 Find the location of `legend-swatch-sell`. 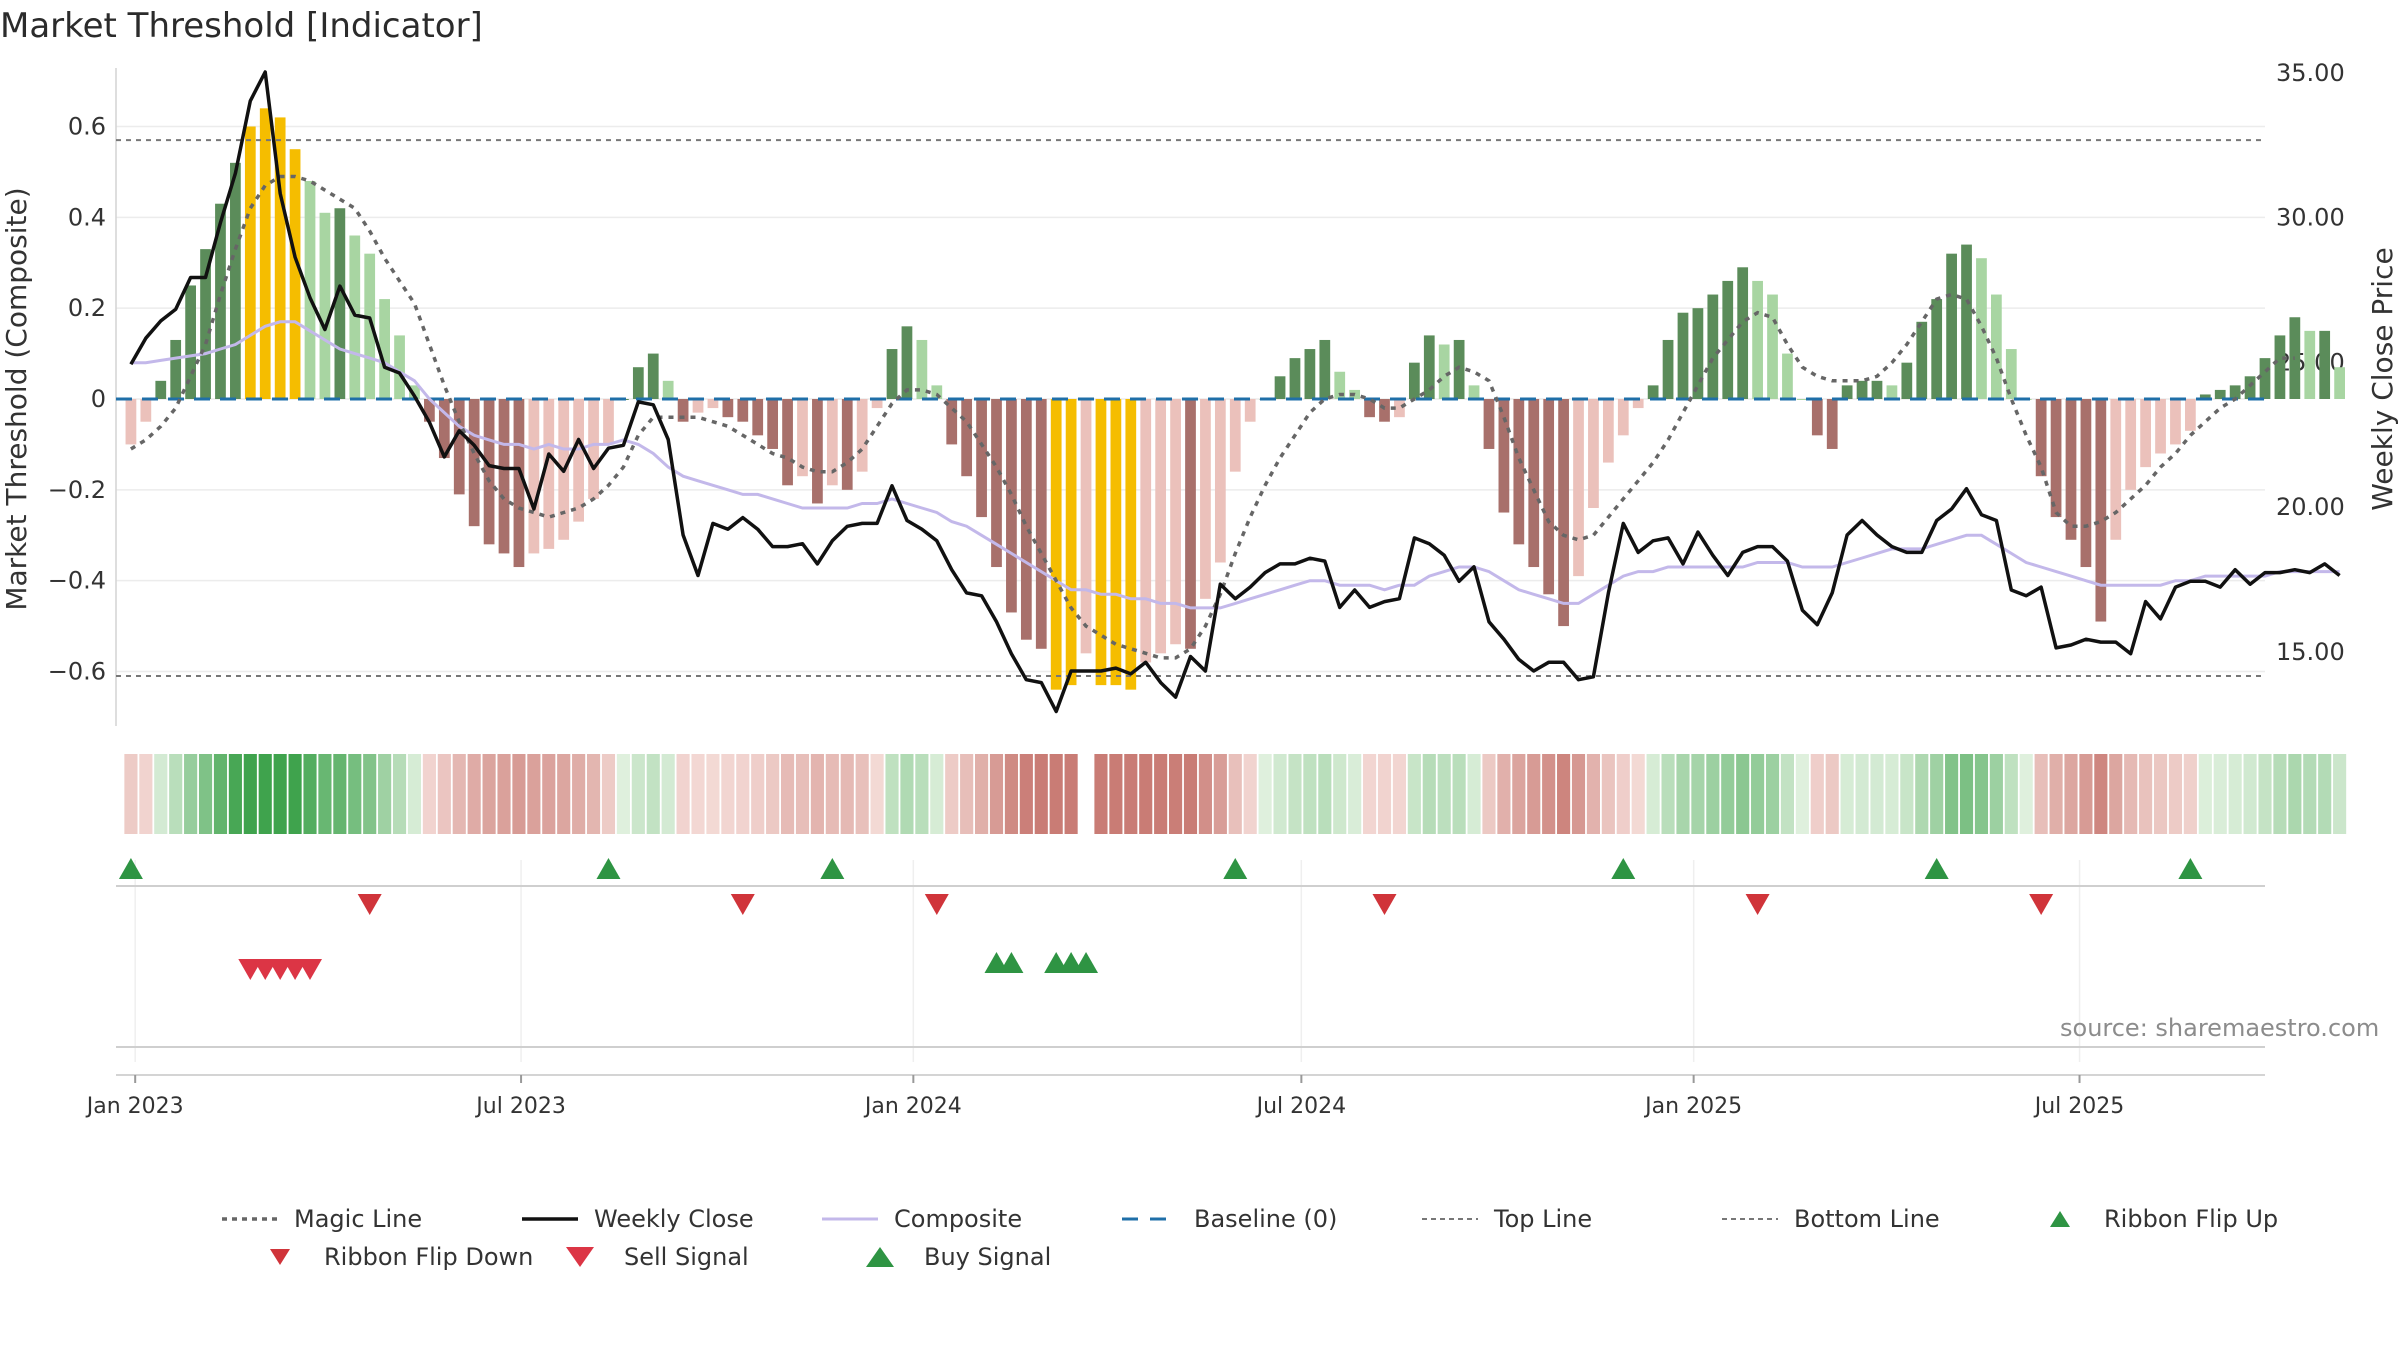

legend-swatch-sell is located at coordinates (580, 1257).